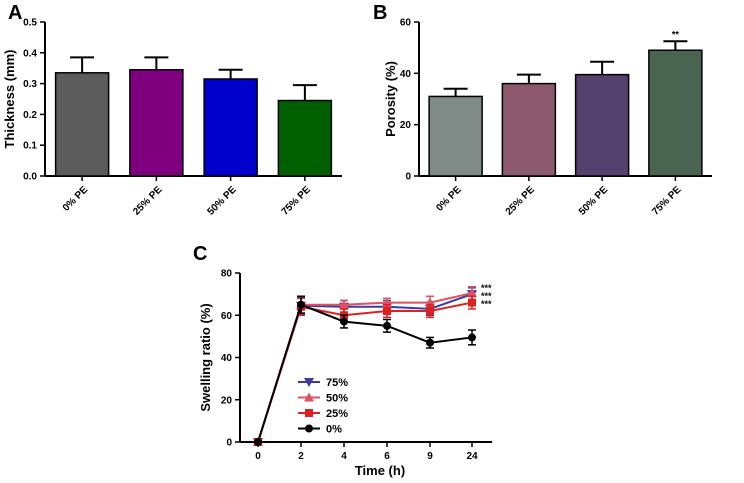 Image resolution: width=744 pixels, height=483 pixels. Describe the element at coordinates (301, 456) in the screenshot. I see `x-tick-label: 2` at that location.